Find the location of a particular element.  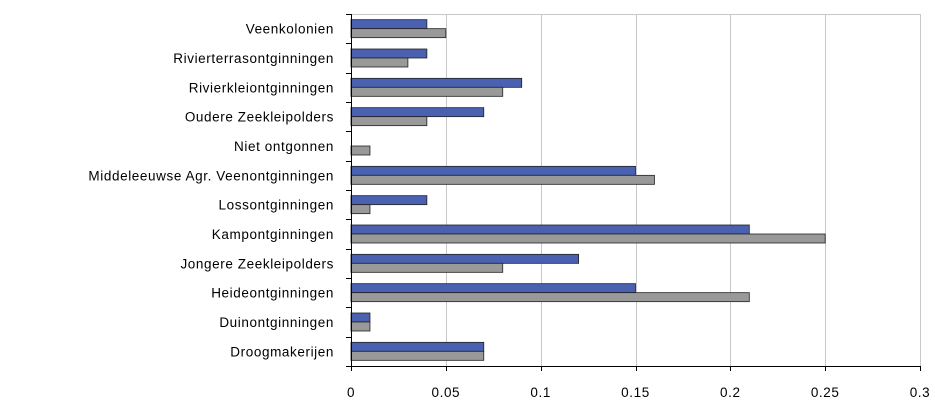

x-tick-label: 0 is located at coordinates (351, 392).